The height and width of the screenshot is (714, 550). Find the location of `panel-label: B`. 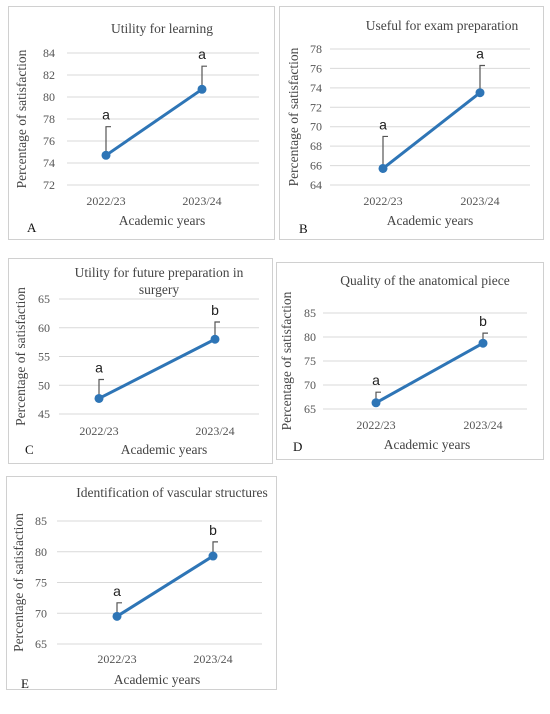

panel-label: B is located at coordinates (303, 228).